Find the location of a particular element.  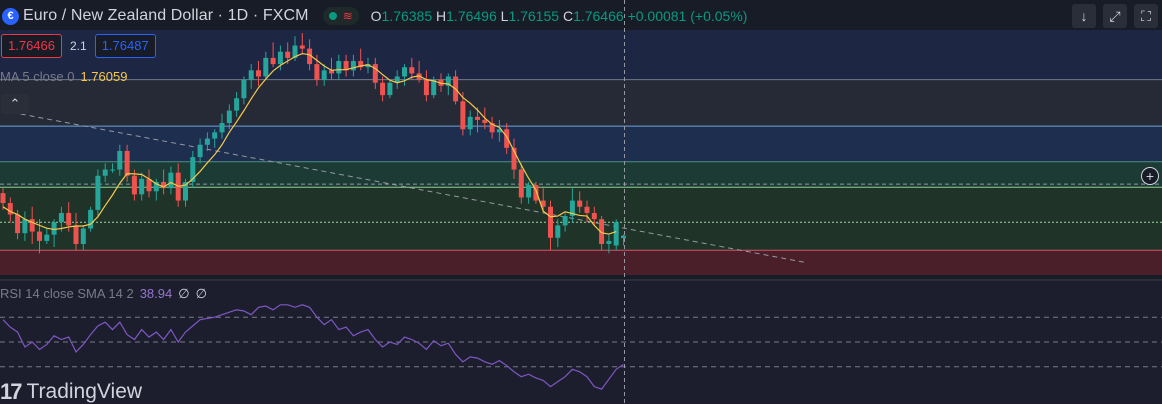

tradingview-logo-text: TradingView is located at coordinates (84, 391).